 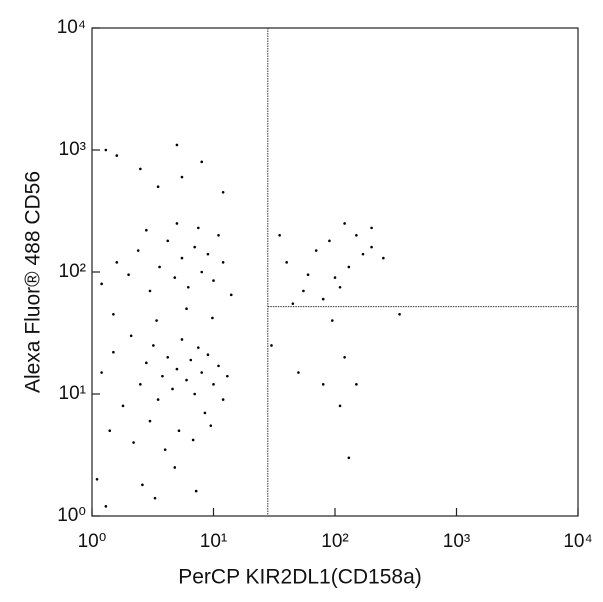 What do you see at coordinates (72, 149) in the screenshot?
I see `y-tick-label: 10³` at bounding box center [72, 149].